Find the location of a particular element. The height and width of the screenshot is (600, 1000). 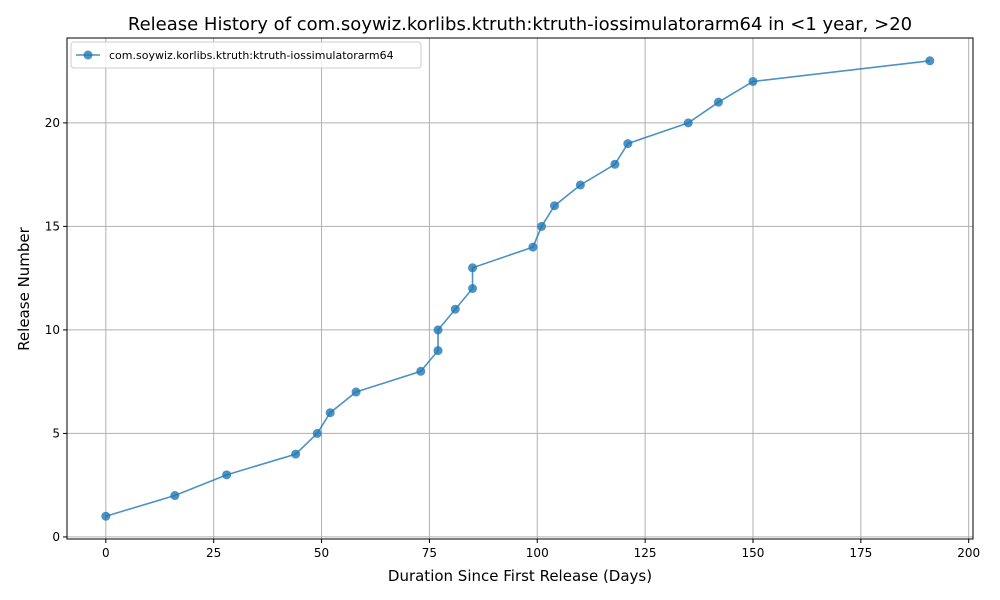

x-tick-label: 175 is located at coordinates (860, 553).